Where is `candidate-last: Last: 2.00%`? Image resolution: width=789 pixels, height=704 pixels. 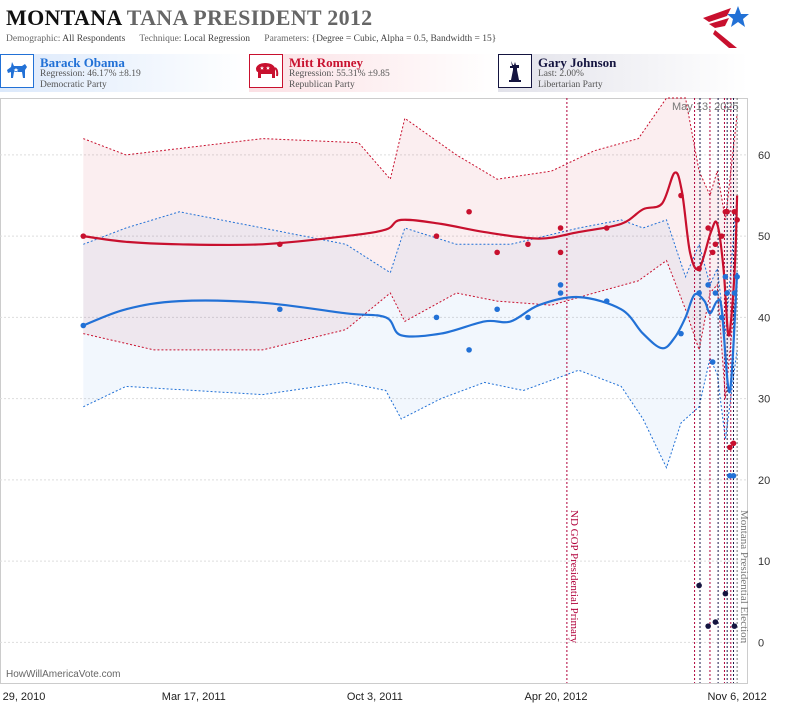
candidate-last: Last: 2.00% is located at coordinates (561, 74).